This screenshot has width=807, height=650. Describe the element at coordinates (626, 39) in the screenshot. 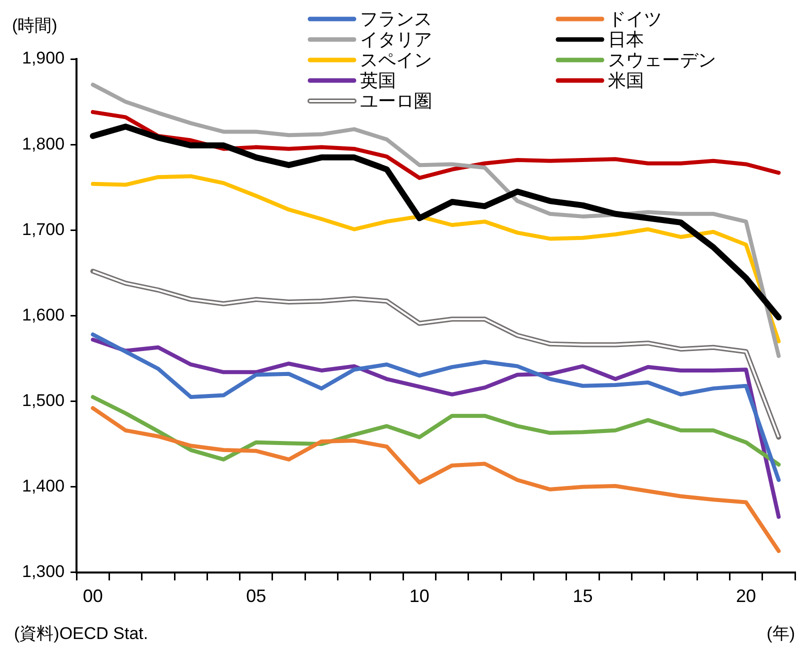

I see `legend-label: 日本` at that location.